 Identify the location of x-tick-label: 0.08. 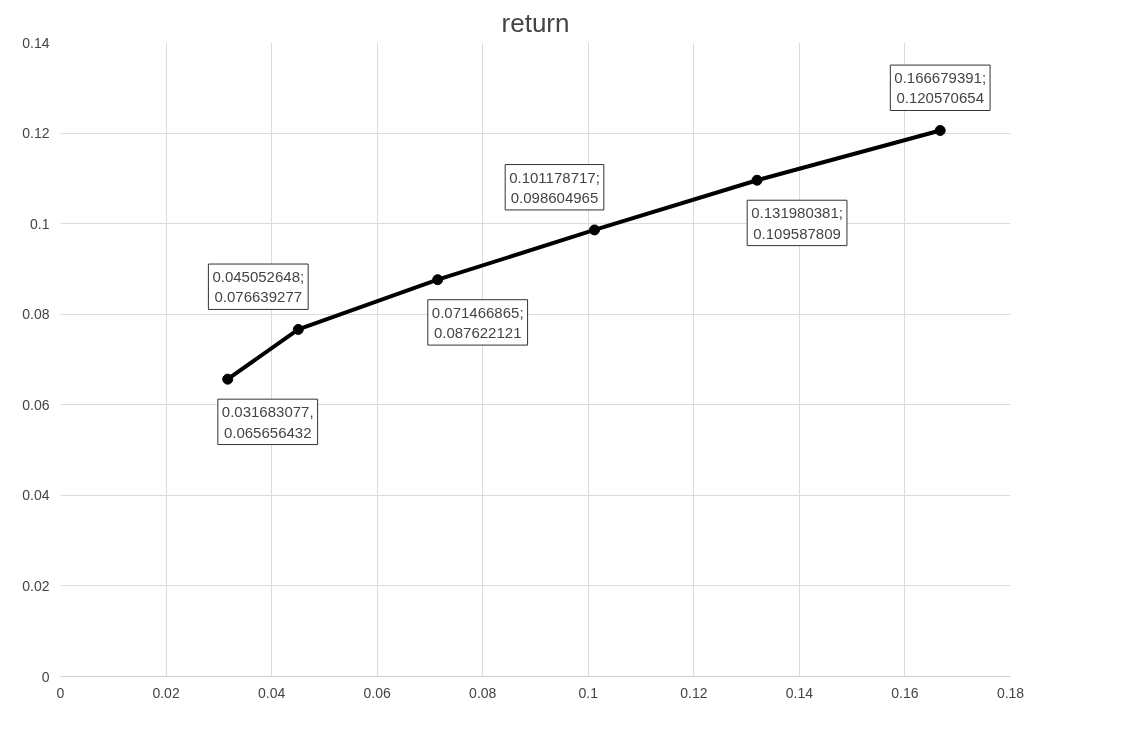
(483, 692).